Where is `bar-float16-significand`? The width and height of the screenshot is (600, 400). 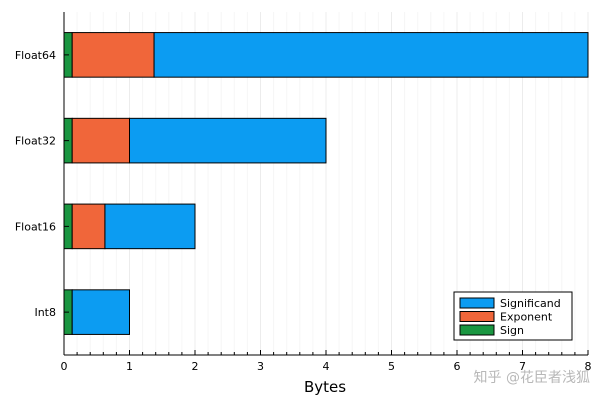
bar-float16-significand is located at coordinates (150, 226).